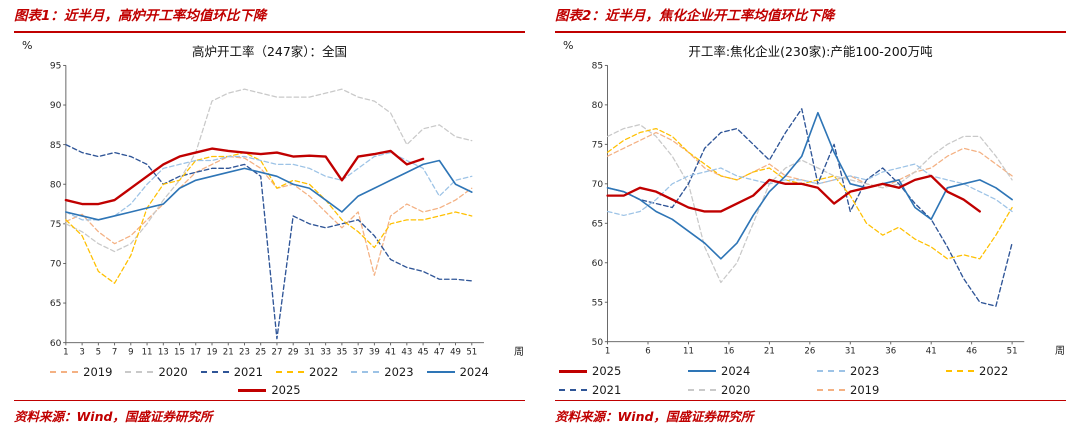 The height and width of the screenshot is (429, 1080). I want to click on svg-text: 3, so click(81, 352).